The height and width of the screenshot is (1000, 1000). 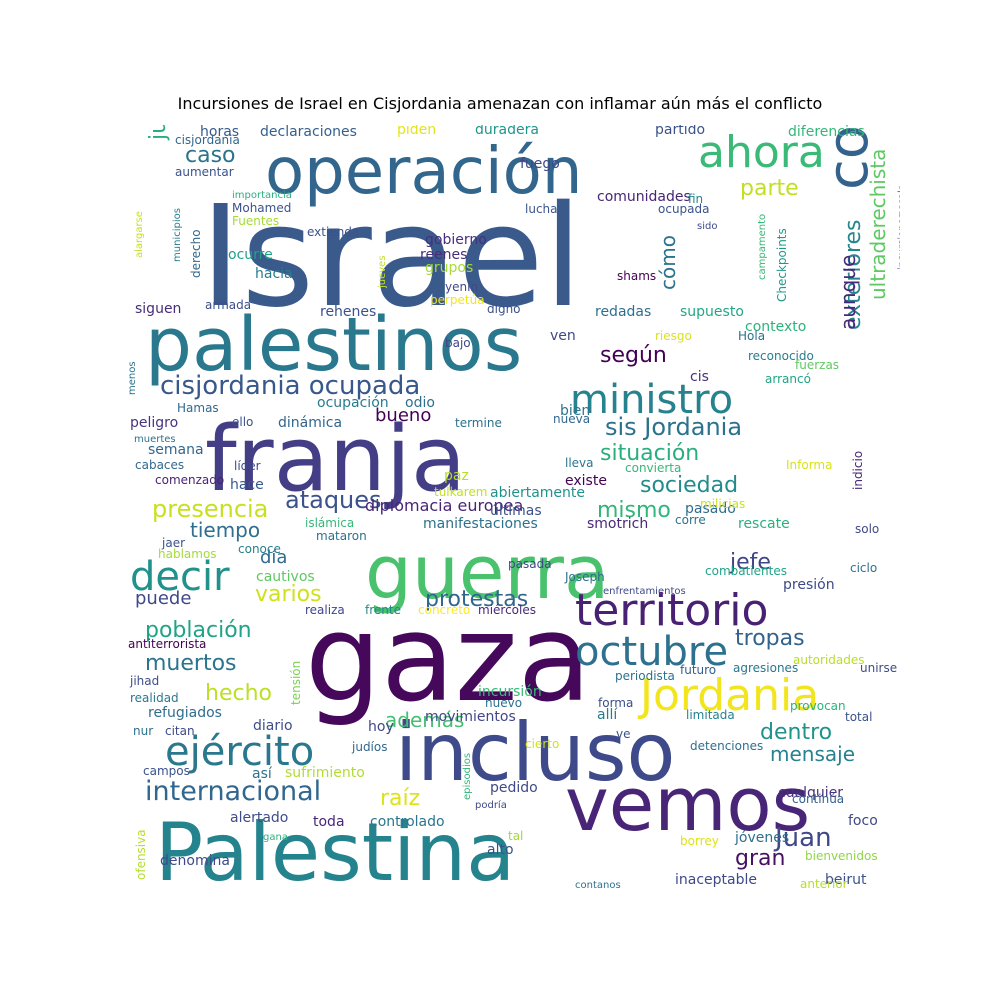 What do you see at coordinates (228, 305) in the screenshot?
I see `word-cloud-word: armada` at bounding box center [228, 305].